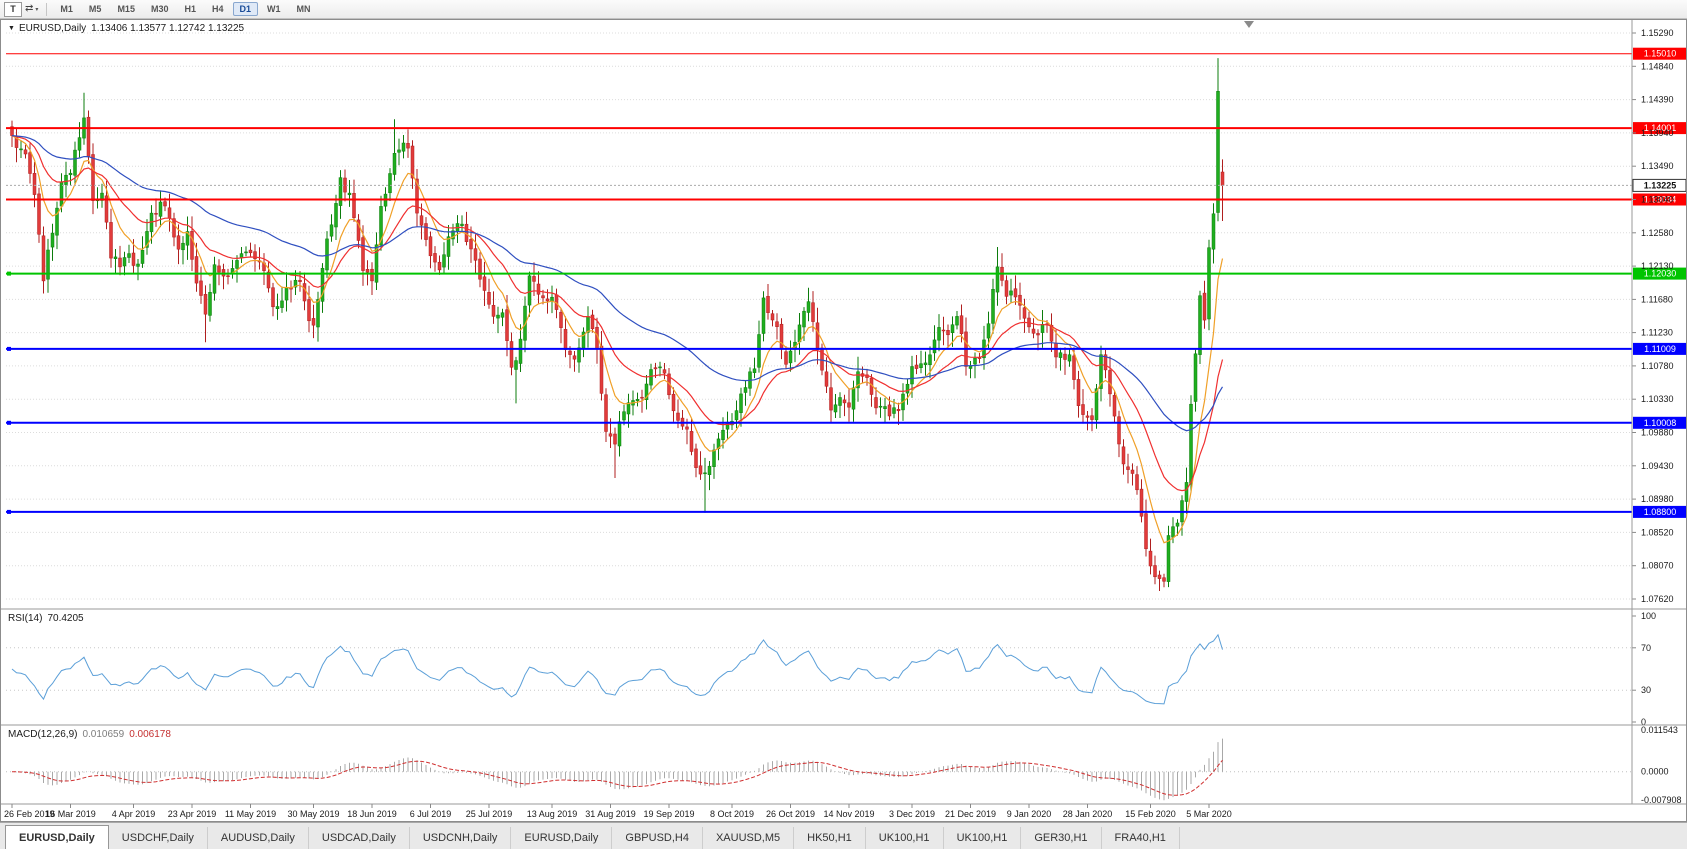  What do you see at coordinates (1657, 532) in the screenshot?
I see `price-tick-label: 1.08520` at bounding box center [1657, 532].